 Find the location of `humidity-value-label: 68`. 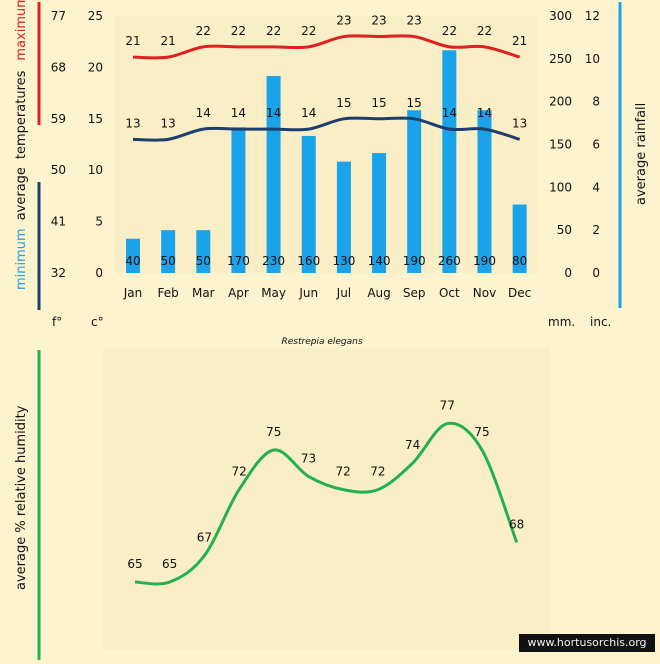

humidity-value-label: 68 is located at coordinates (516, 524).